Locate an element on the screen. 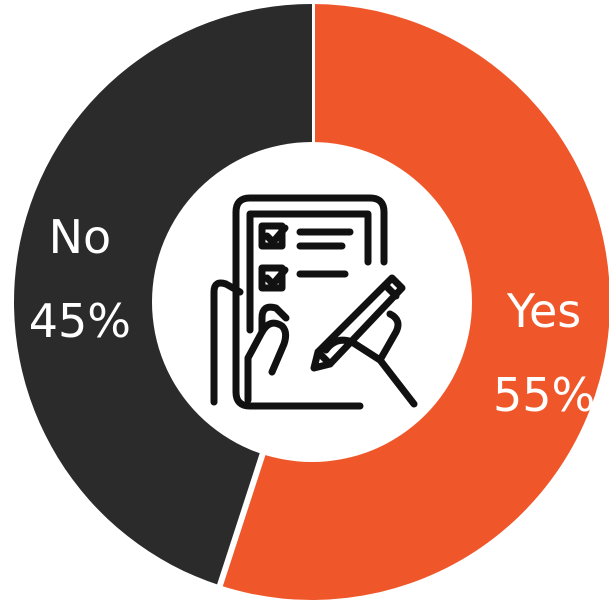 This screenshot has height=606, width=609. slice-label-yes: Yes is located at coordinates (543, 311).